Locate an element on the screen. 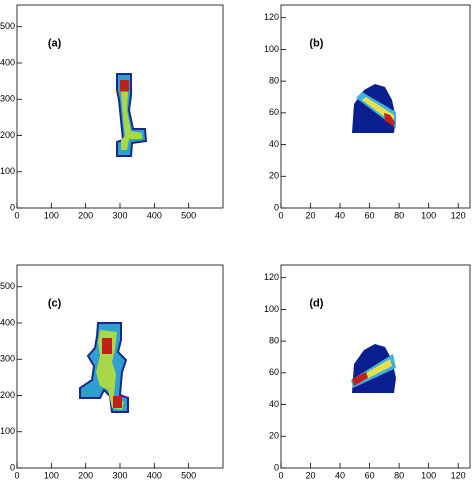 Image resolution: width=474 pixels, height=483 pixels. panel-label: (d) is located at coordinates (316, 303).